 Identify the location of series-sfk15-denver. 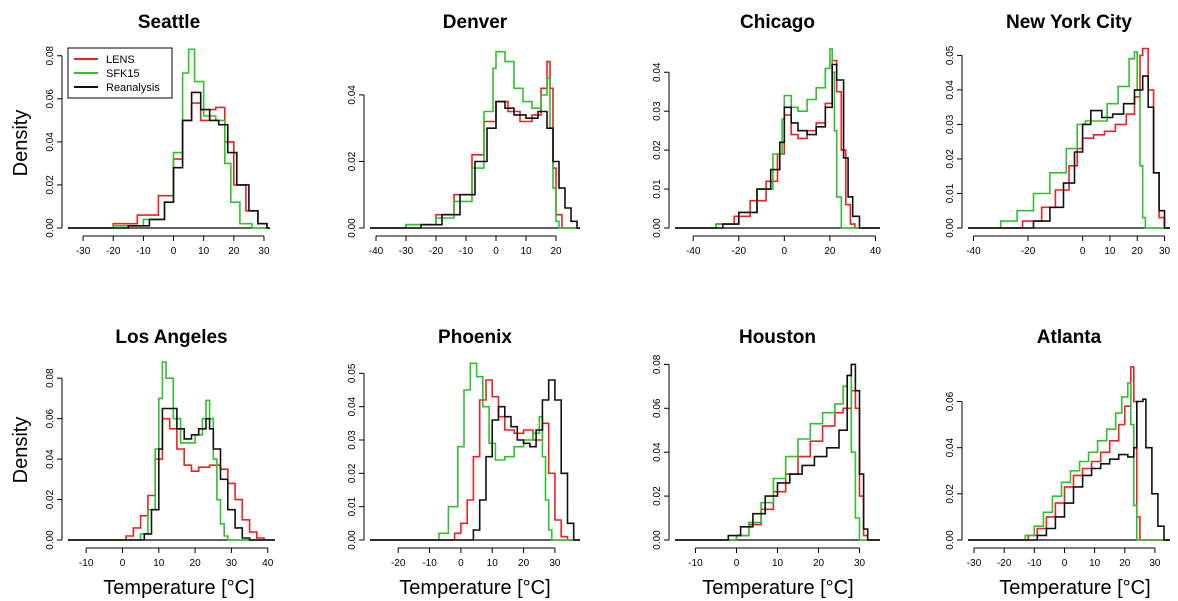
(475, 139).